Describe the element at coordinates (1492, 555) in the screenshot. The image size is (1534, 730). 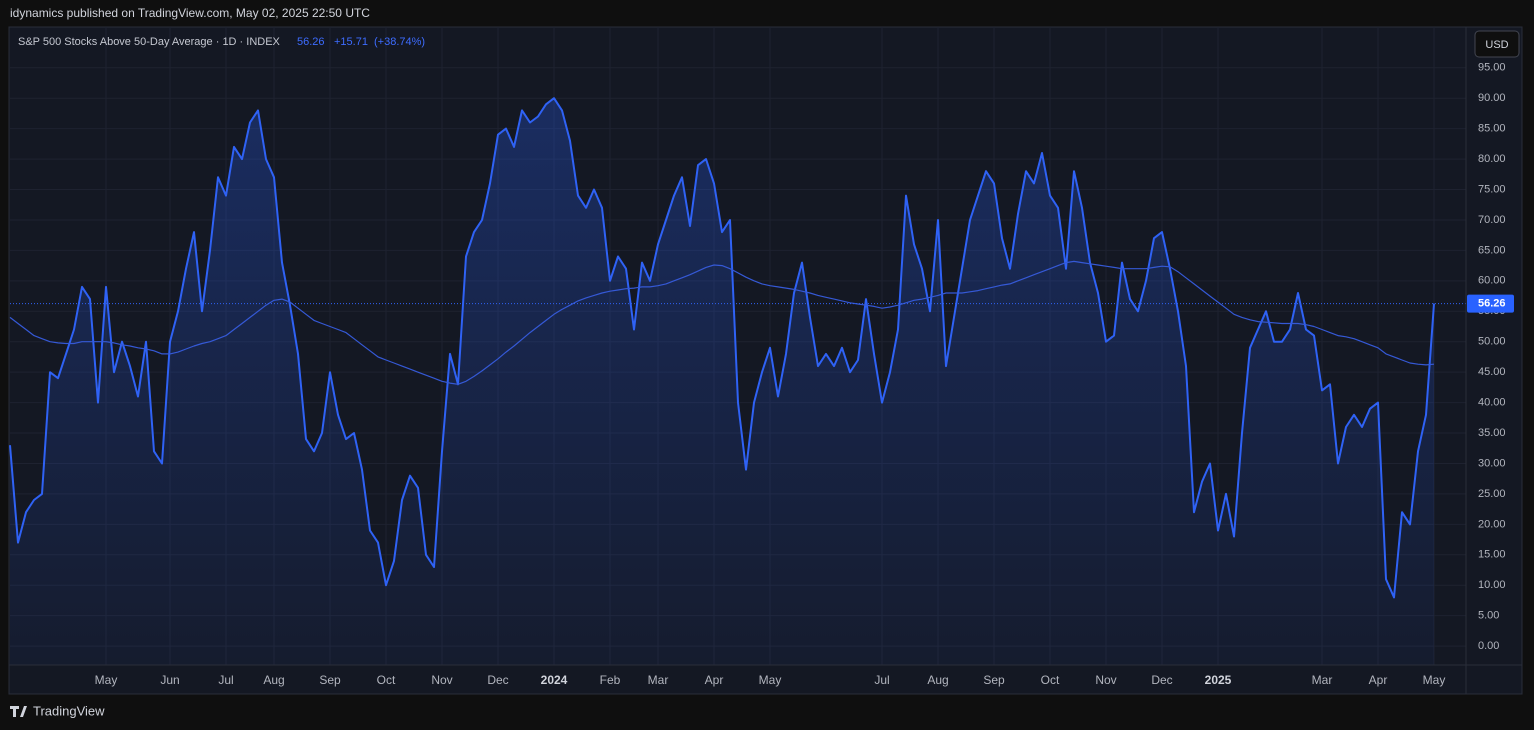
I see `y-tick-label: 15.00` at that location.